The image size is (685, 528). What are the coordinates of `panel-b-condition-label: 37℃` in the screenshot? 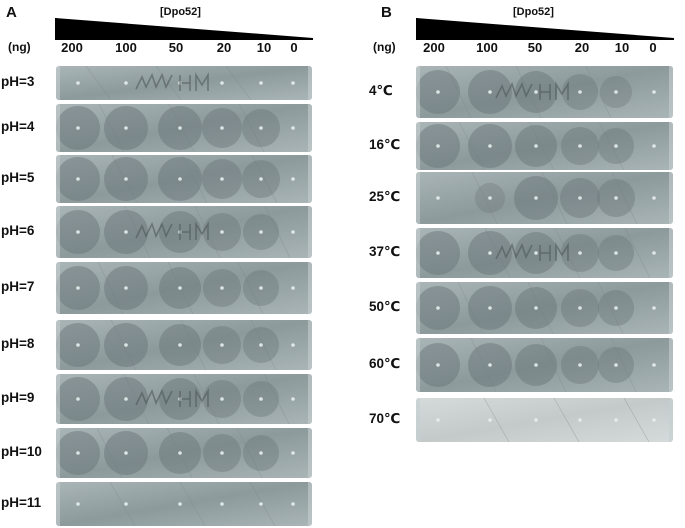 It's located at (385, 251).